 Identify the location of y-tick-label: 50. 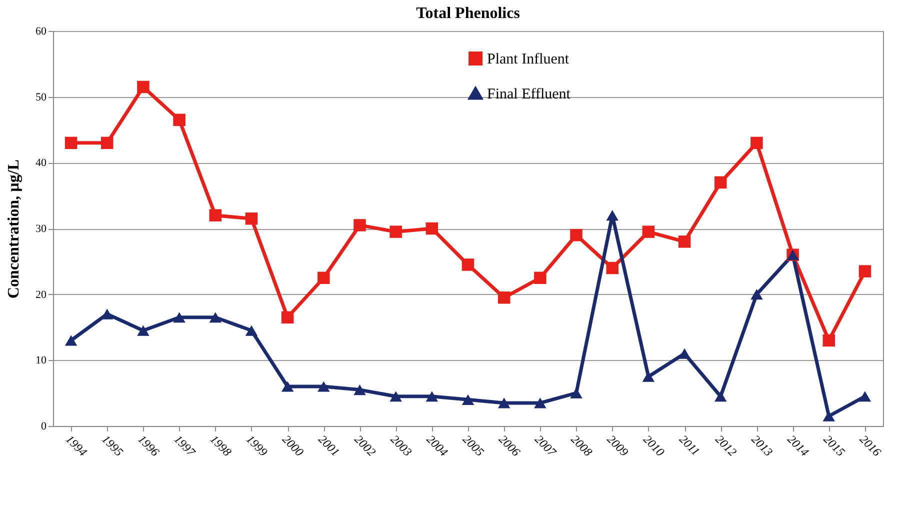
(41, 97).